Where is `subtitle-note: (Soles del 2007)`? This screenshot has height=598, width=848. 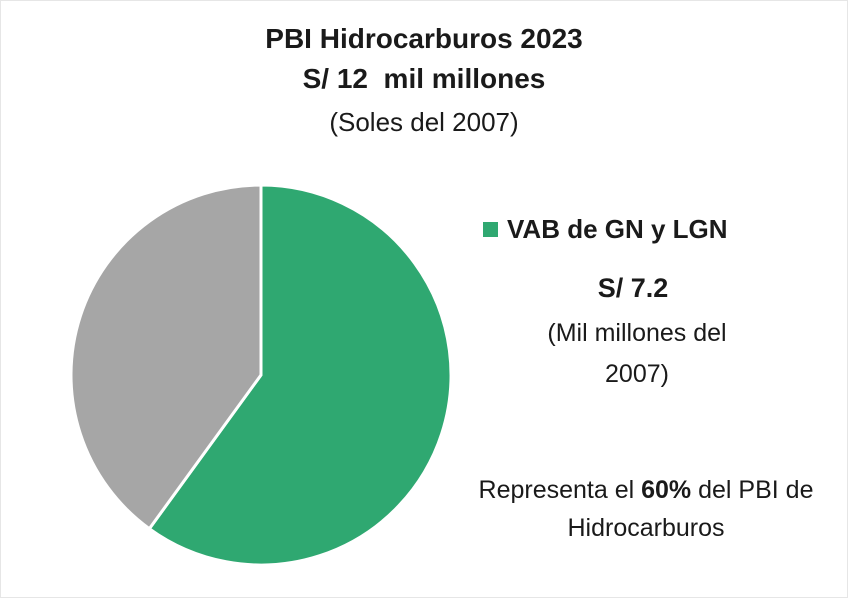 subtitle-note: (Soles del 2007) is located at coordinates (424, 122).